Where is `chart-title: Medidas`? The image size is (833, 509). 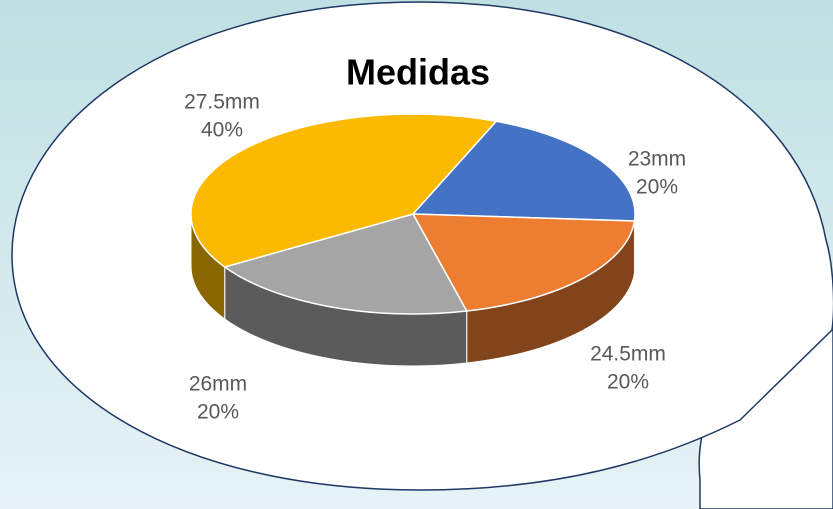 chart-title: Medidas is located at coordinates (418, 72).